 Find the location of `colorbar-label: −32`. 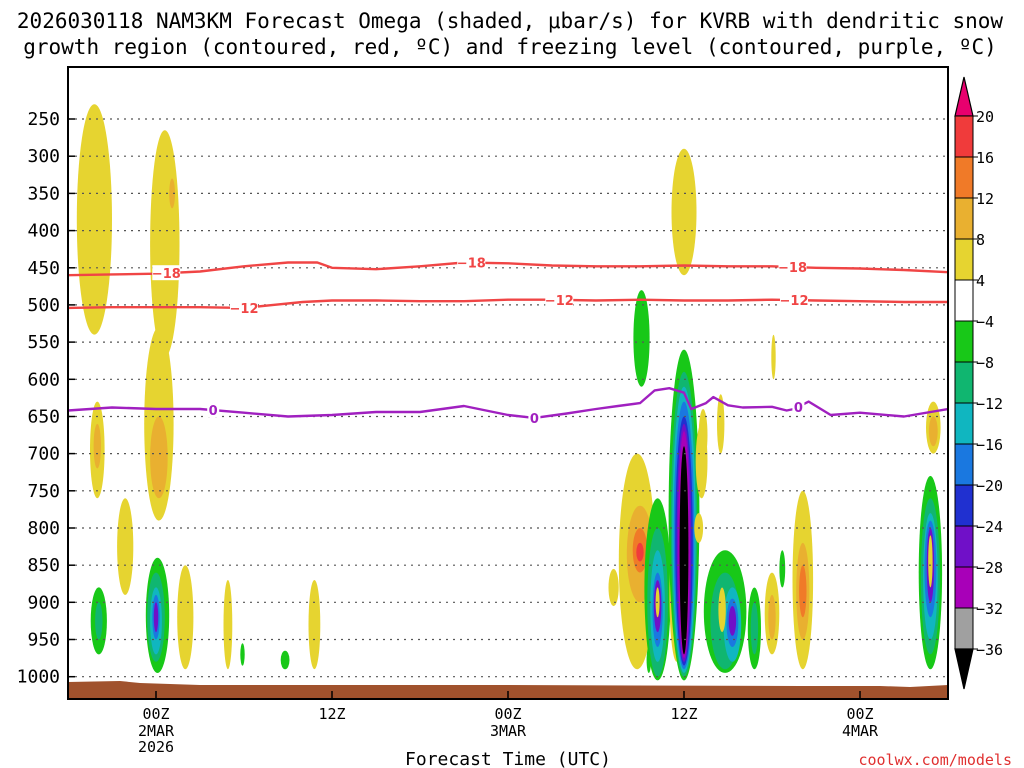

colorbar-label: −32 is located at coordinates (989, 609).